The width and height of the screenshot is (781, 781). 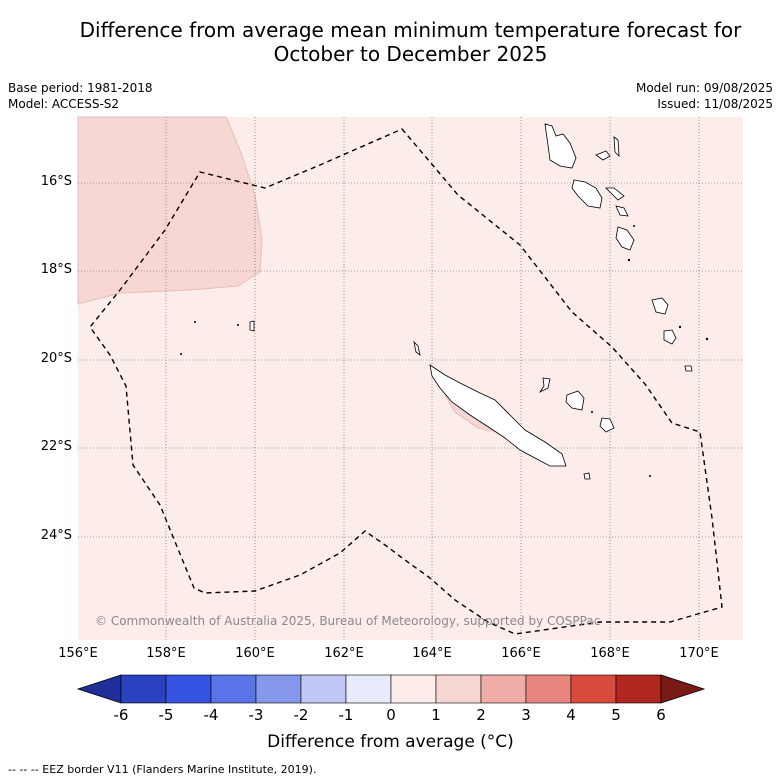 What do you see at coordinates (715, 104) in the screenshot?
I see `issued-date: Issued: 11/08/2025` at bounding box center [715, 104].